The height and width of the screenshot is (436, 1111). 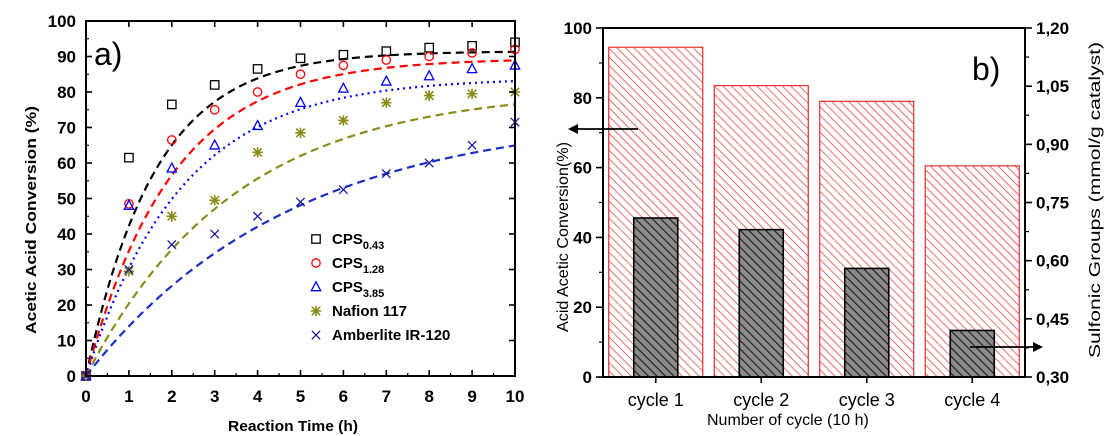 What do you see at coordinates (358, 241) in the screenshot?
I see `legend-label: CPS0.43` at bounding box center [358, 241].